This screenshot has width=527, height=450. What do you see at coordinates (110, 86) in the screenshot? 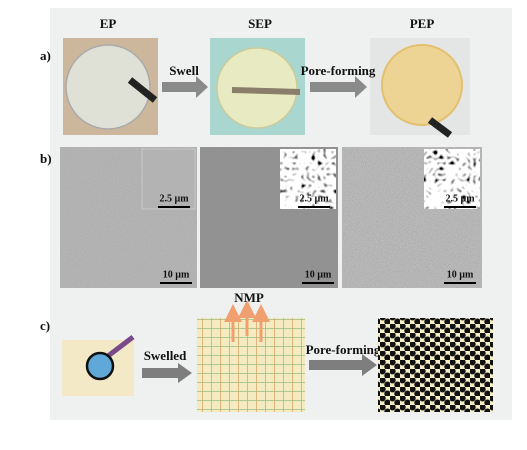
I see `photo-ep` at bounding box center [110, 86].